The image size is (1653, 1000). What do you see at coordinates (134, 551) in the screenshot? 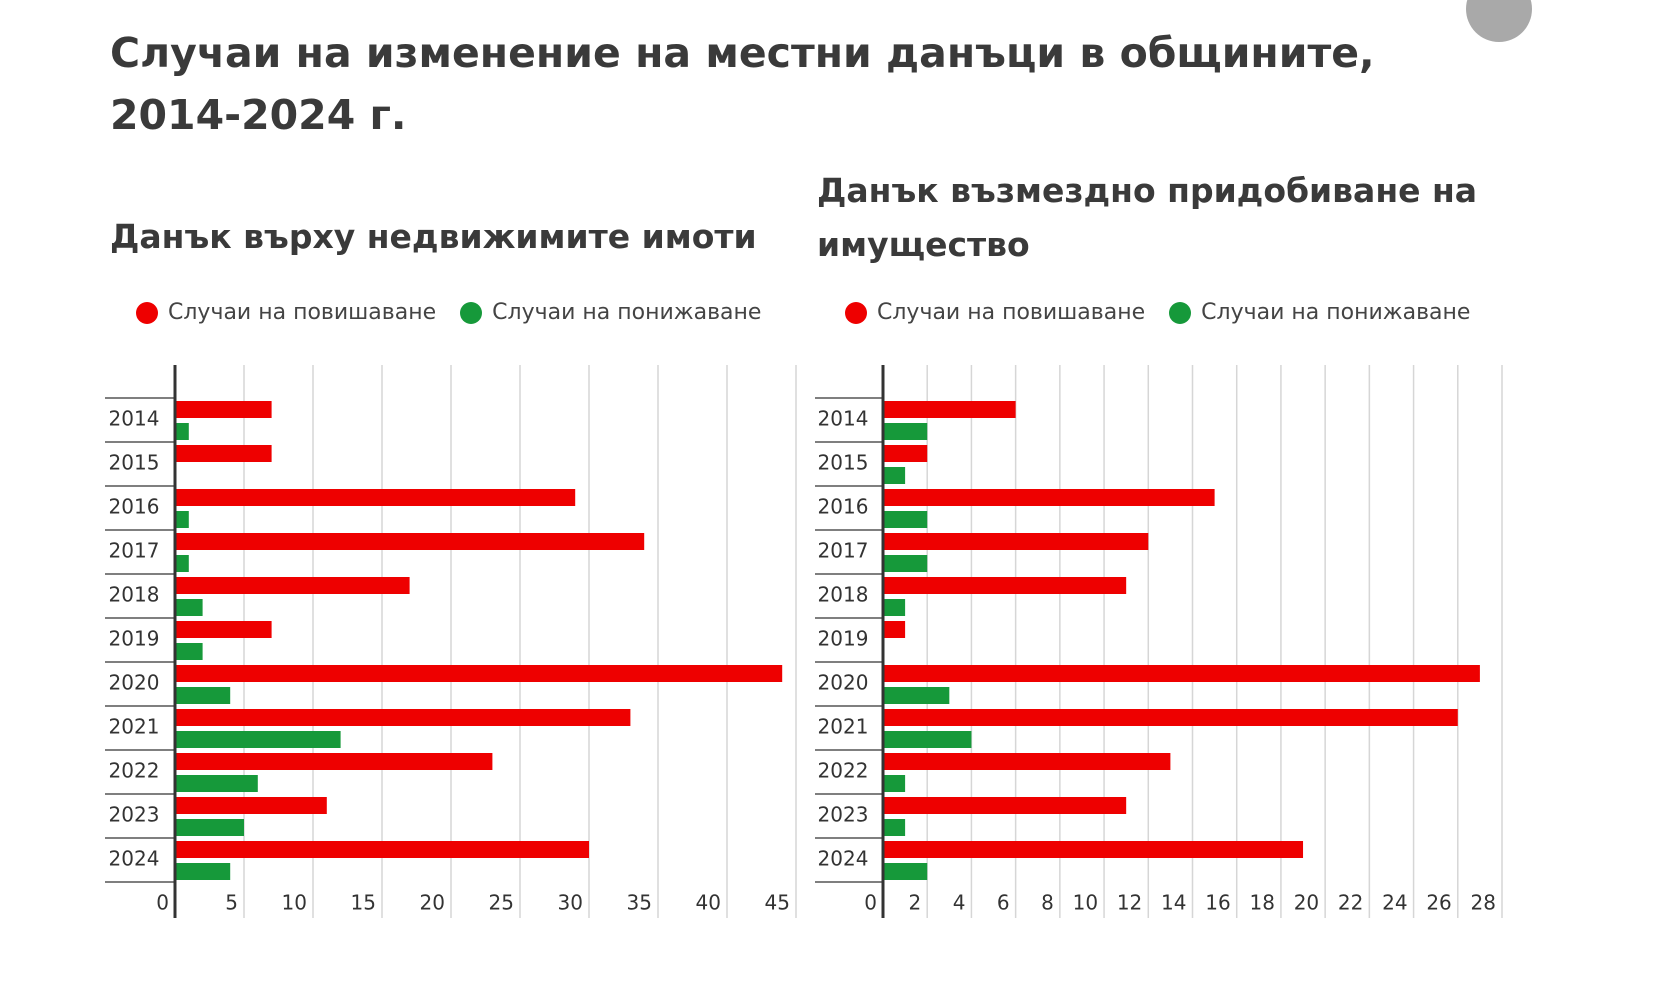
I see `y-tick-label: 2017` at bounding box center [134, 551].